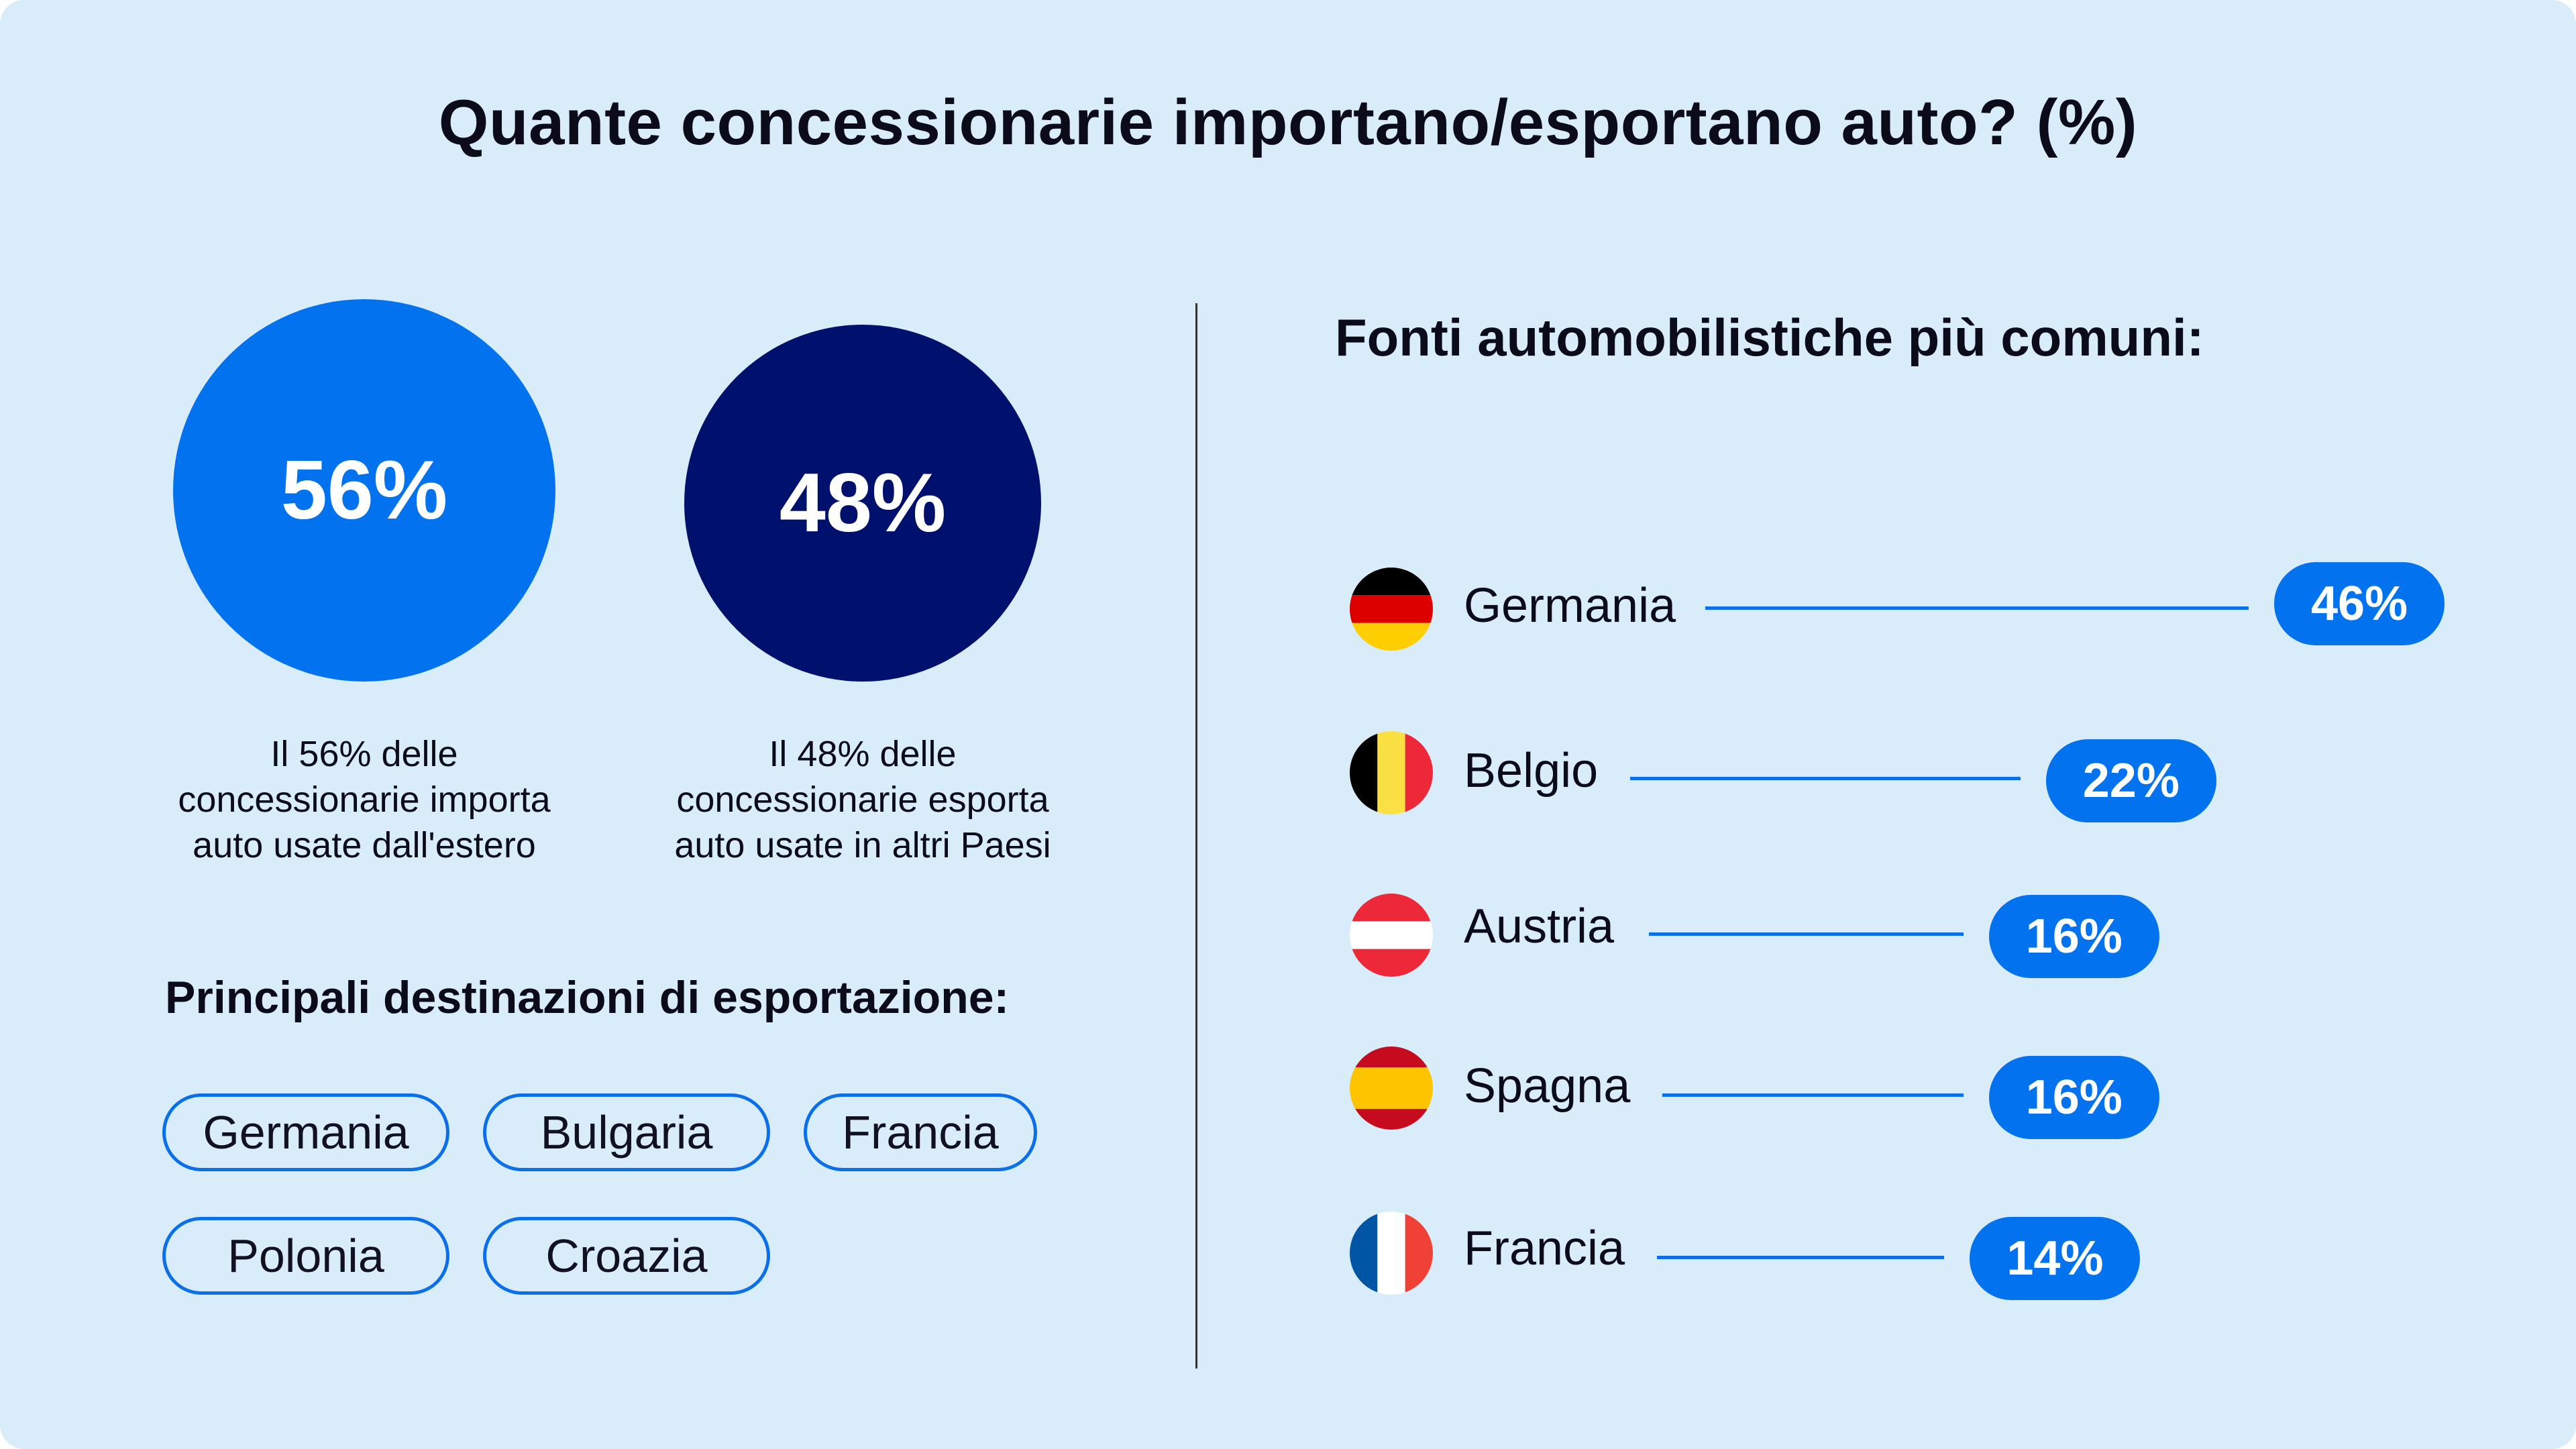  I want to click on import-stat-circle: 56%, so click(364, 490).